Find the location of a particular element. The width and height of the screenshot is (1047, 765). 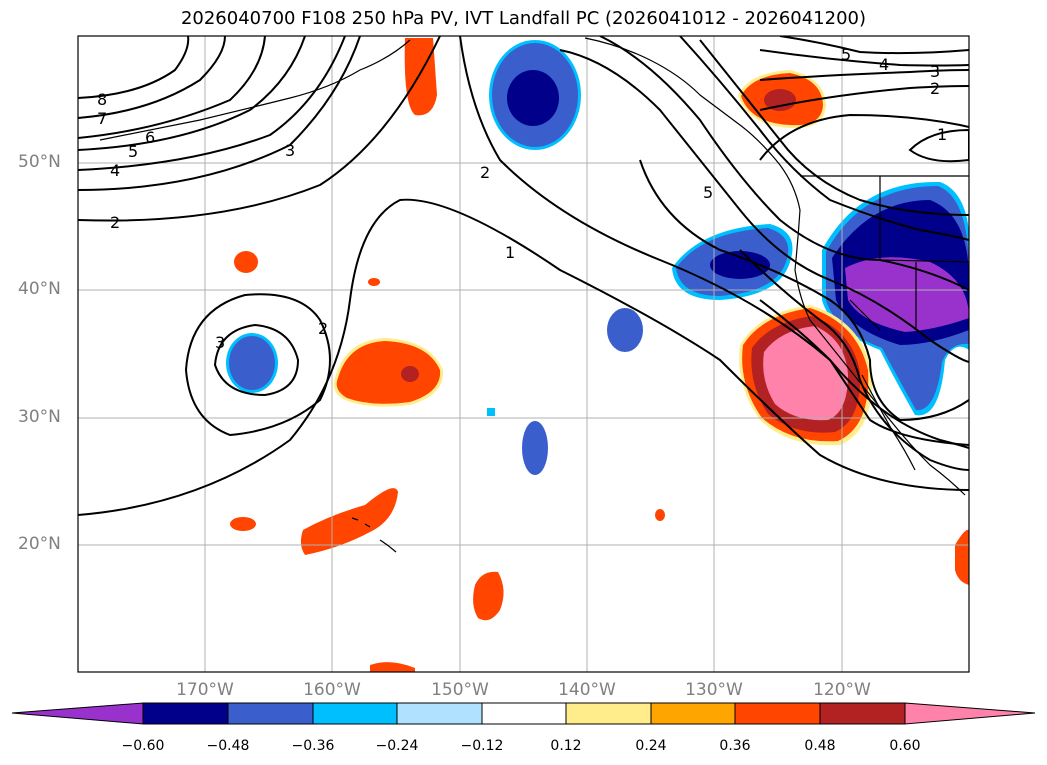

contour-label: 6 is located at coordinates (150, 137).